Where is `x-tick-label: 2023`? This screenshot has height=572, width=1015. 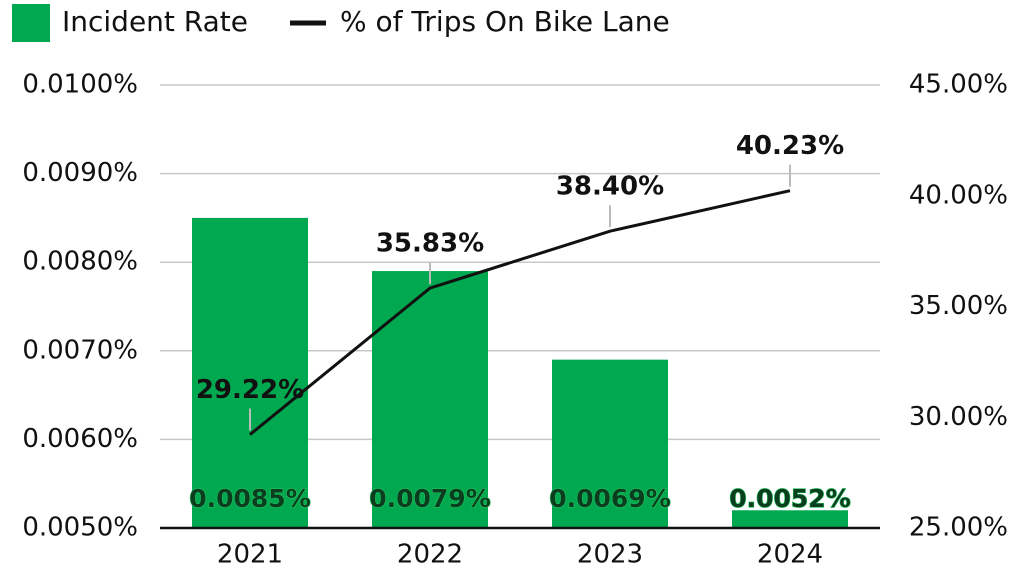 x-tick-label: 2023 is located at coordinates (610, 555).